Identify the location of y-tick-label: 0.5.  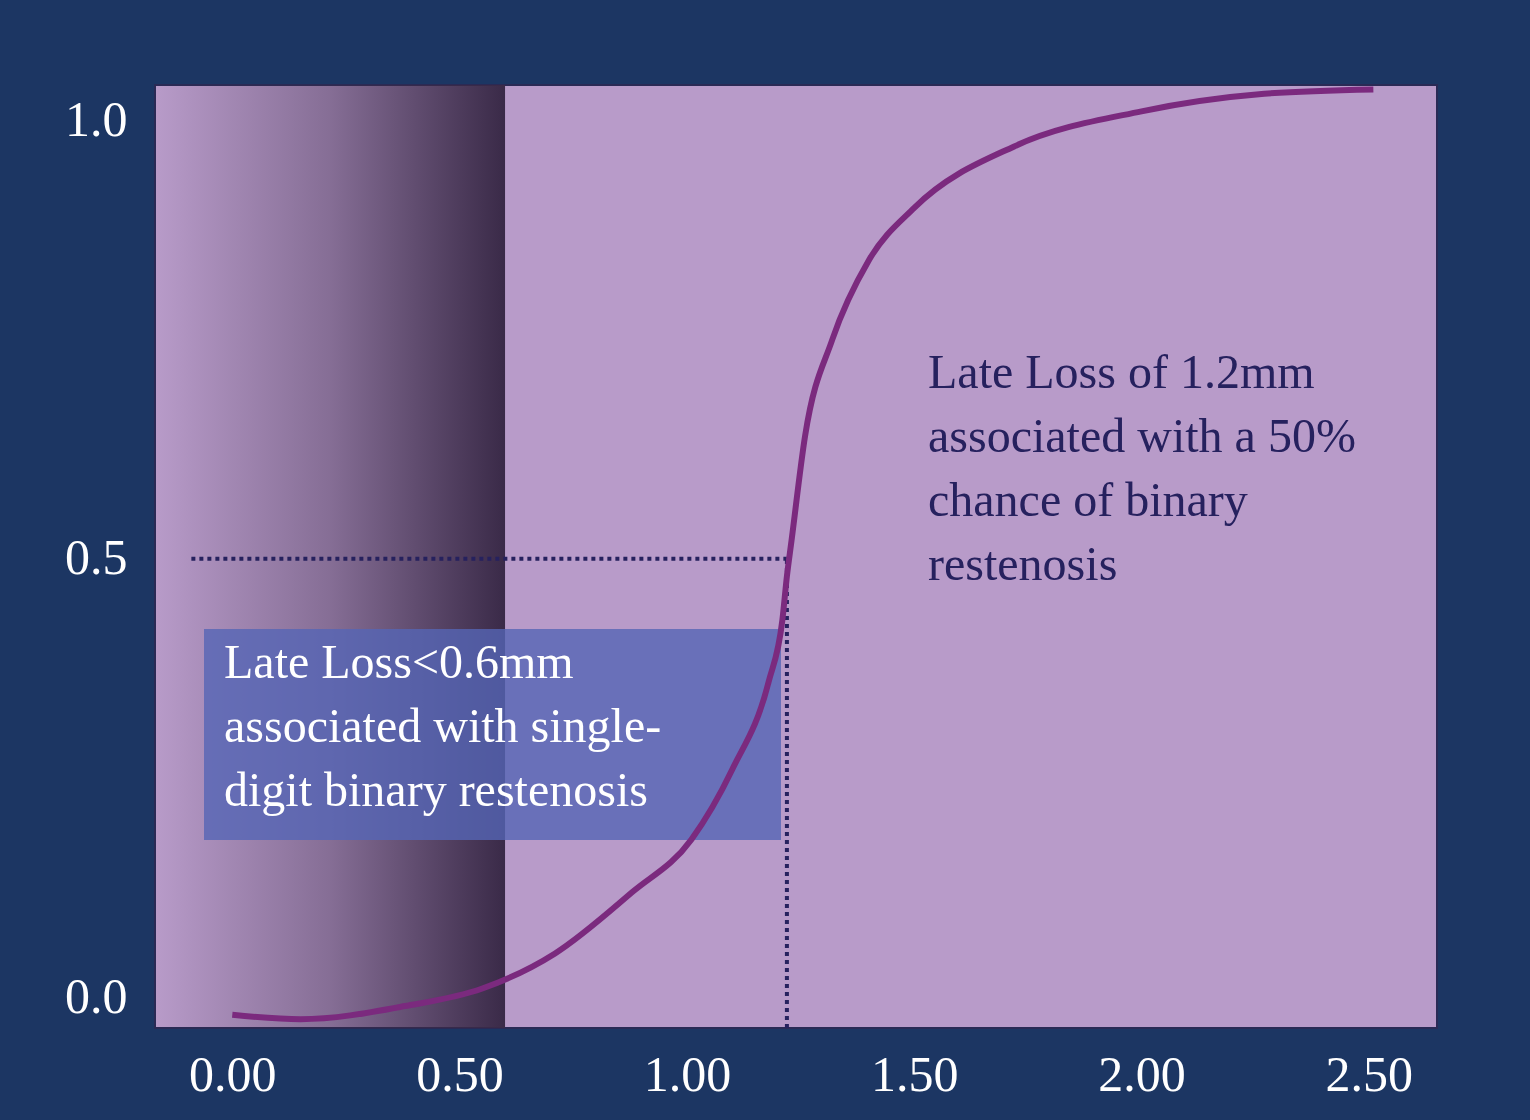
(96, 557).